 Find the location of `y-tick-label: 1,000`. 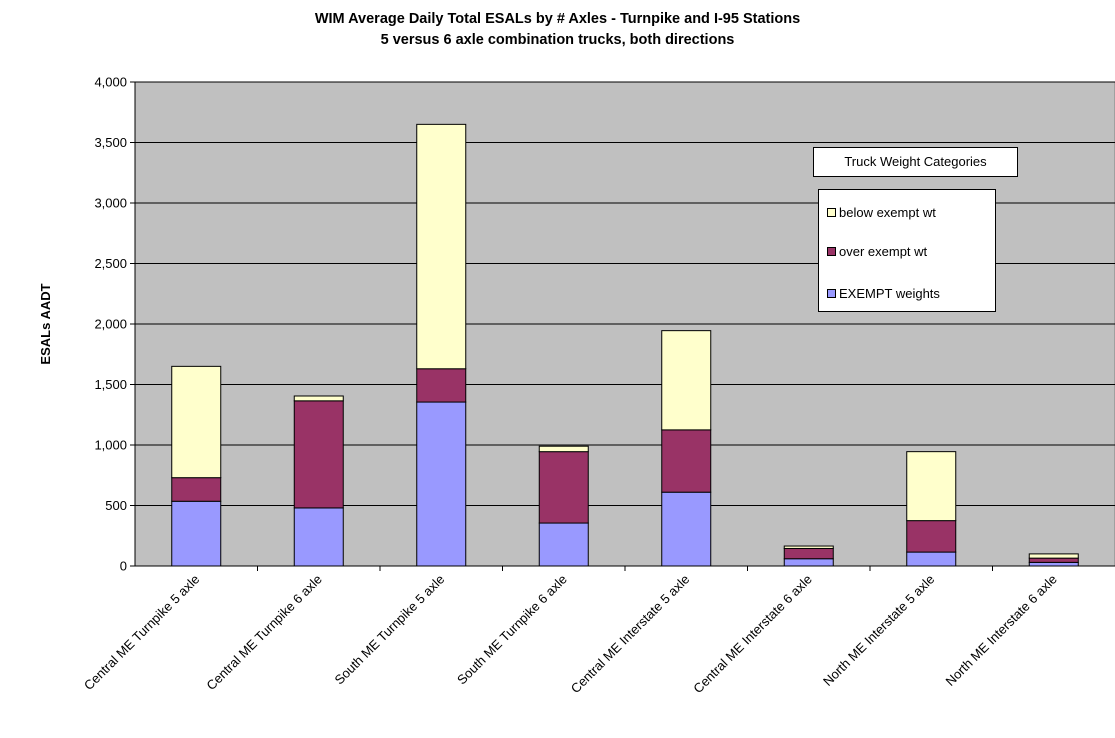

y-tick-label: 1,000 is located at coordinates (110, 445).